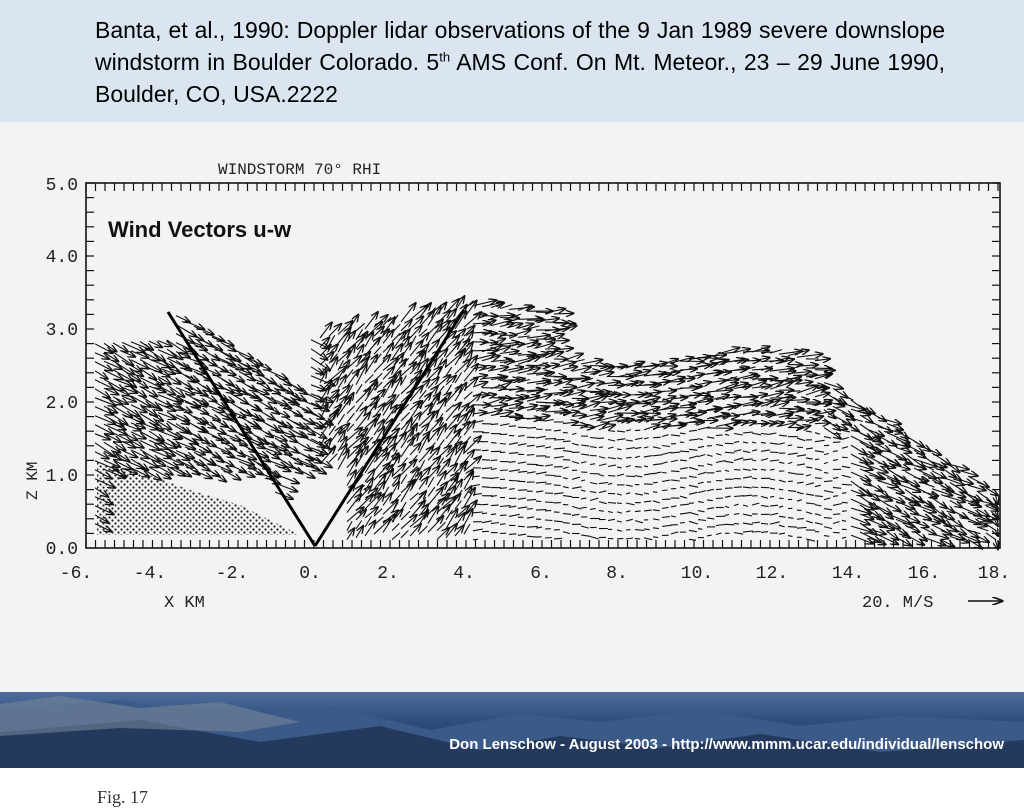 This screenshot has height=808, width=1024. What do you see at coordinates (122, 797) in the screenshot?
I see `figure-caption: Fig. 17` at bounding box center [122, 797].